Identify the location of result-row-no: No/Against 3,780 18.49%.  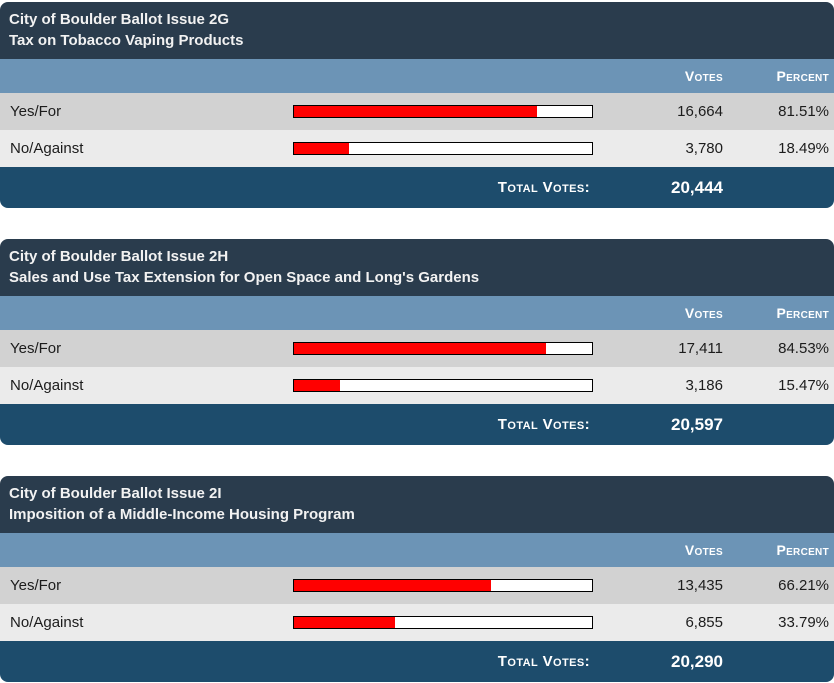
(417, 148).